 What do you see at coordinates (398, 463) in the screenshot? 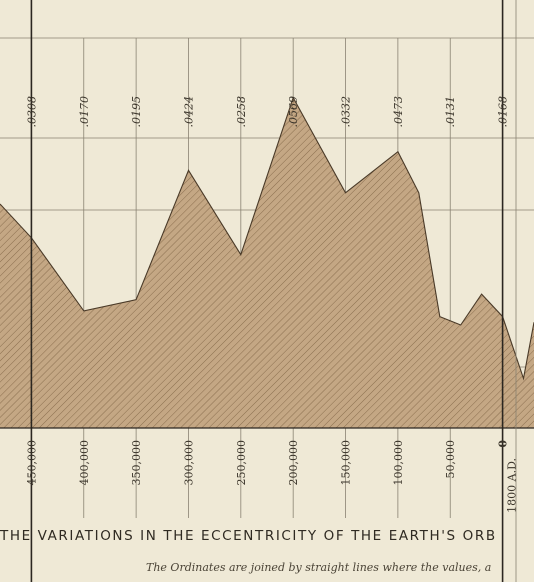
I see `x-tick-label: 100,000` at bounding box center [398, 463].